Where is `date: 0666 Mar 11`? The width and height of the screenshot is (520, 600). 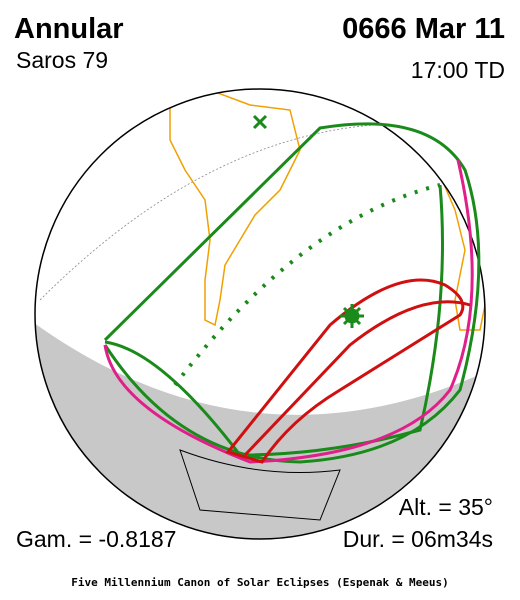 date: 0666 Mar 11 is located at coordinates (423, 29).